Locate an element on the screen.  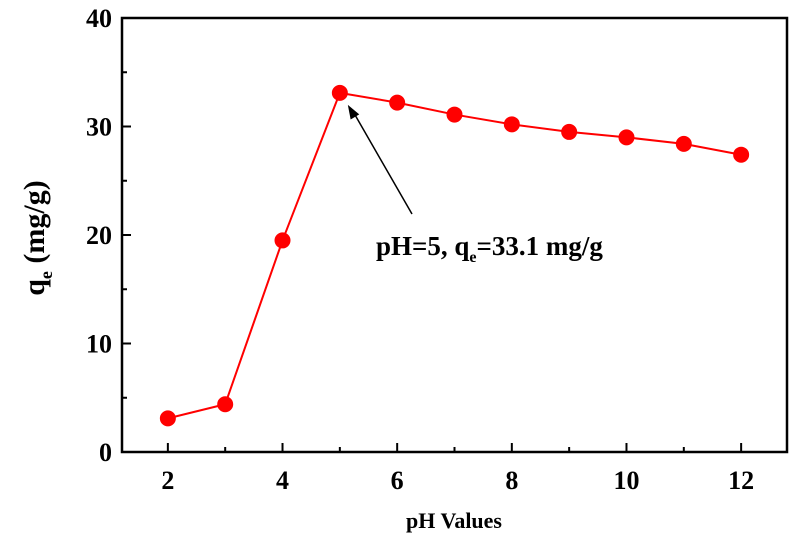
annotation-text: pH=5, qe=33.1 mg/g is located at coordinates (489, 248).